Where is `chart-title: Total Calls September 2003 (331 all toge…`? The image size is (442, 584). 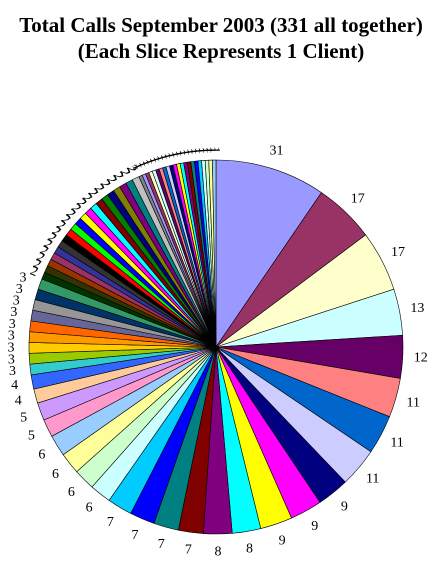
chart-title: Total Calls September 2003 (331 all toge… is located at coordinates (221, 25).